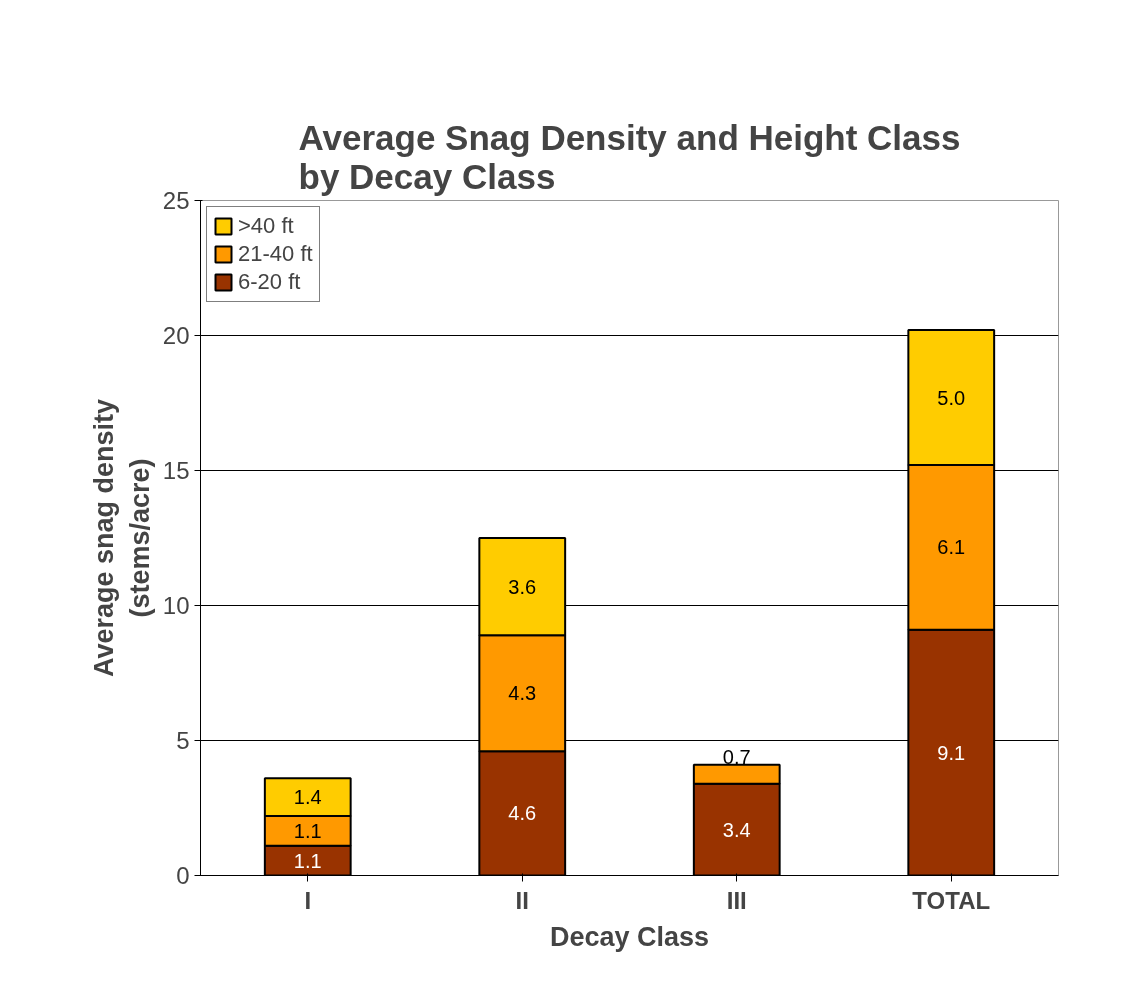  What do you see at coordinates (522, 900) in the screenshot?
I see `x-tick-label: II` at bounding box center [522, 900].